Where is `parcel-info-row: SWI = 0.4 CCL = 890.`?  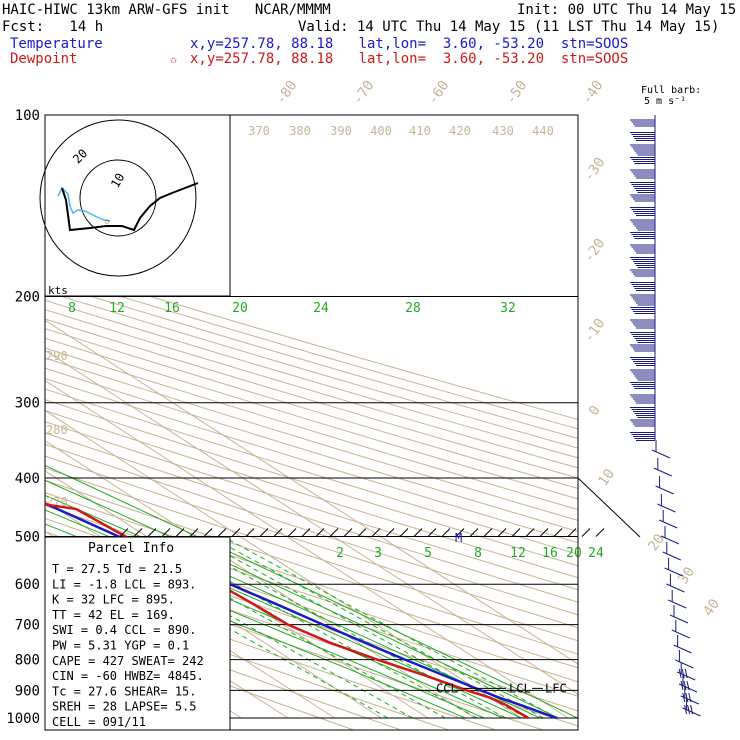
parcel-info-row: SWI = 0.4 CCL = 890. is located at coordinates (124, 630).